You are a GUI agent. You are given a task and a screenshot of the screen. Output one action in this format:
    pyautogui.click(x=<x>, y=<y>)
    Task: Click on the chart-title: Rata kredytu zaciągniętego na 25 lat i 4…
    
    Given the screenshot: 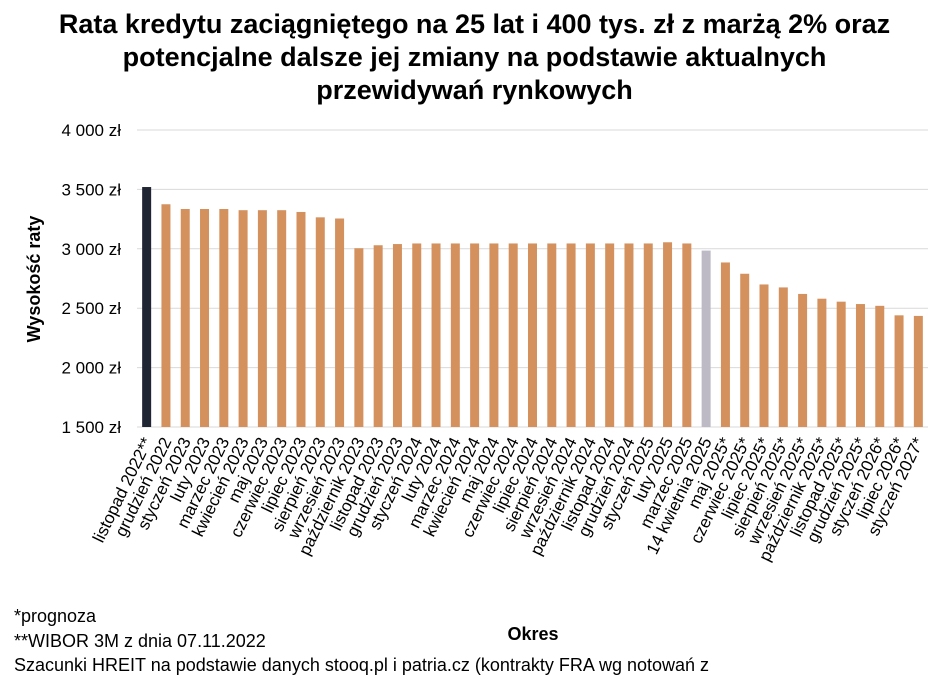 What is the action you would take?
    pyautogui.click(x=474, y=57)
    